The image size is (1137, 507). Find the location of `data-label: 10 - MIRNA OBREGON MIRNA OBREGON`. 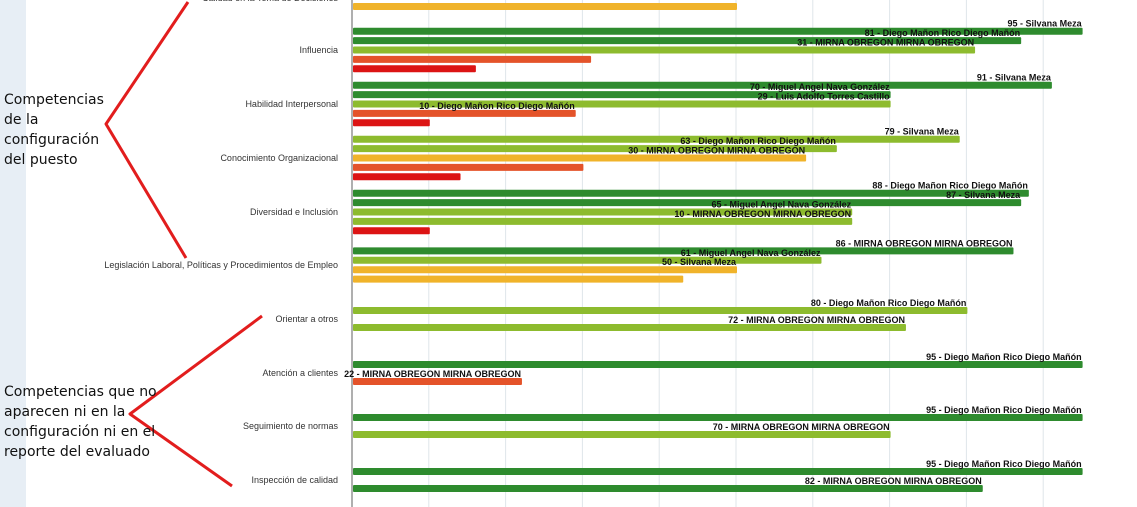

data-label: 10 - MIRNA OBREGON MIRNA OBREGON is located at coordinates (762, 214).